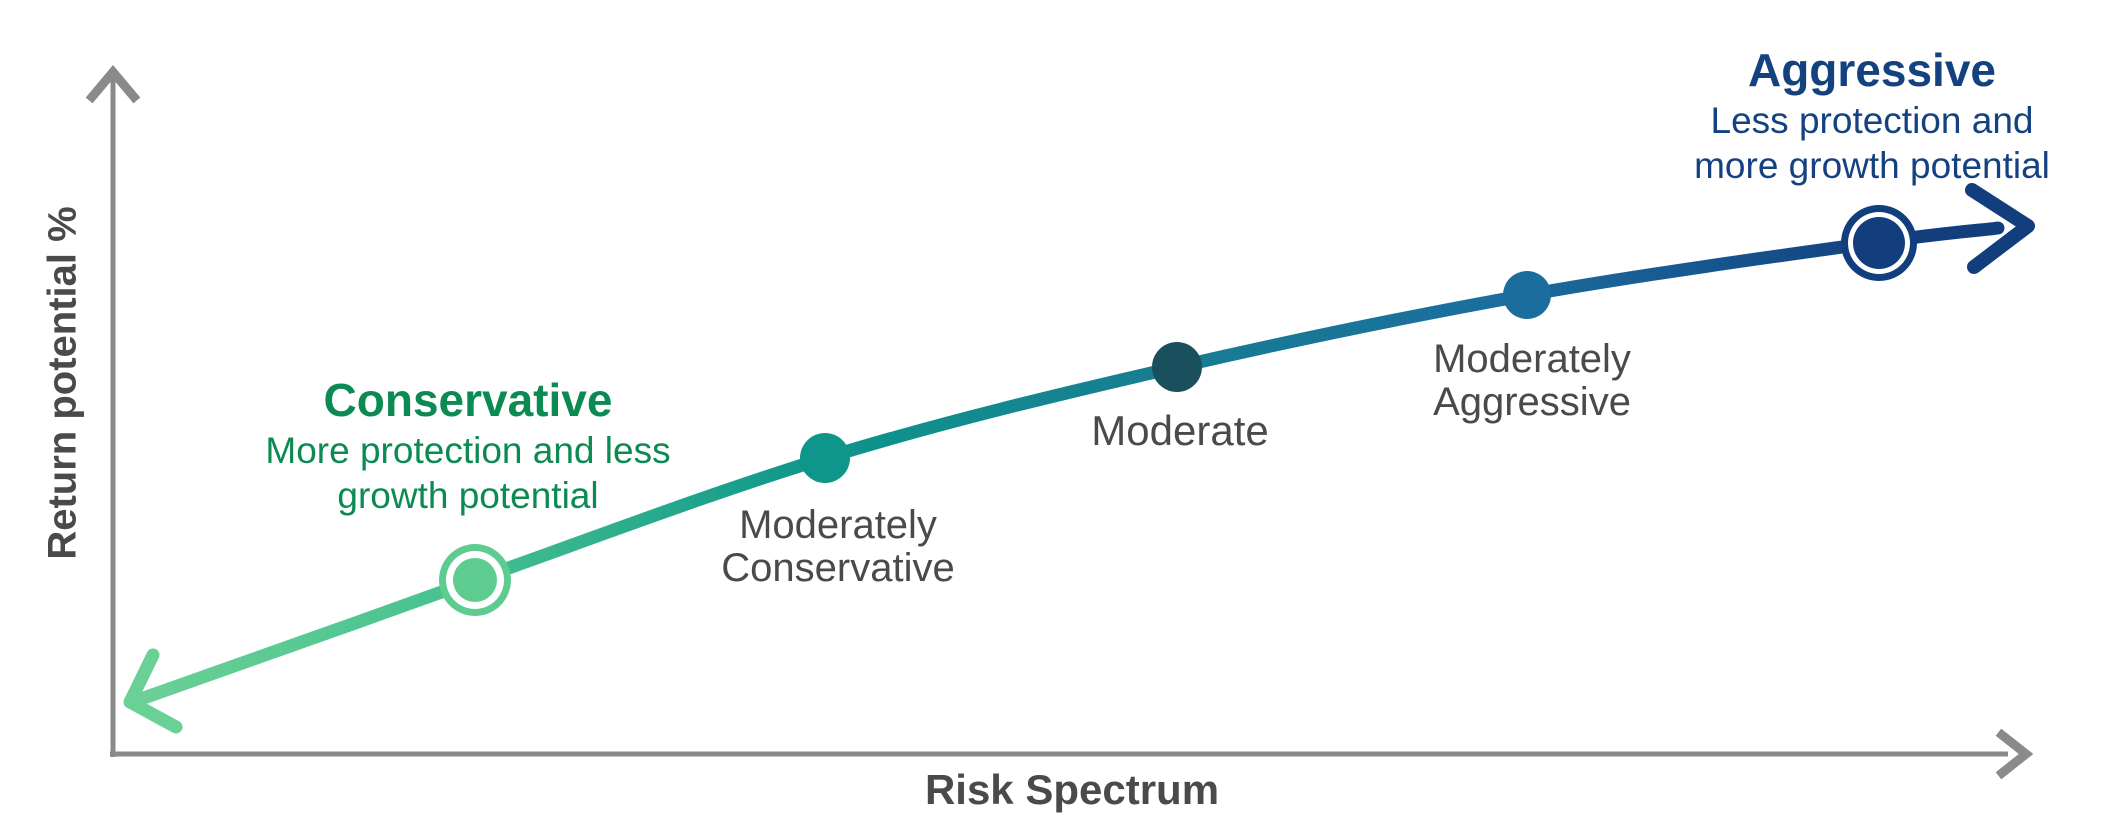  Describe the element at coordinates (1072, 789) in the screenshot. I see `x-axis-label: Risk Spectrum` at that location.